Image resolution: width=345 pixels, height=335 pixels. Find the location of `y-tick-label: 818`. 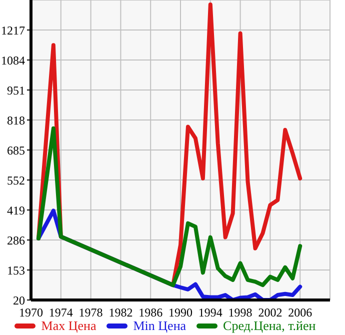

y-tick-label: 818 is located at coordinates (16, 120).